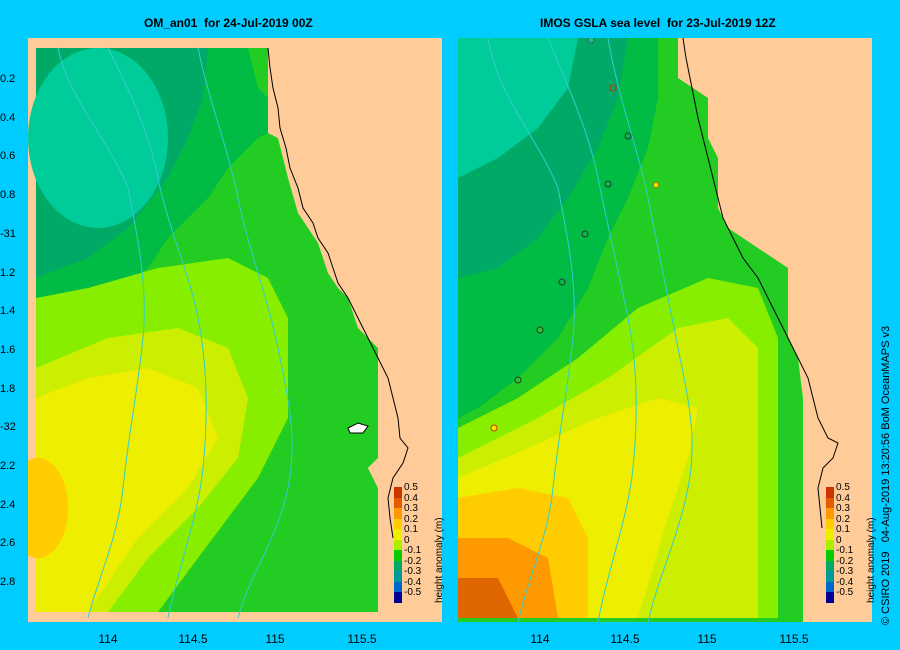 The width and height of the screenshot is (900, 650). What do you see at coordinates (8, 272) in the screenshot?
I see `y-tick-label: 1.2` at bounding box center [8, 272].